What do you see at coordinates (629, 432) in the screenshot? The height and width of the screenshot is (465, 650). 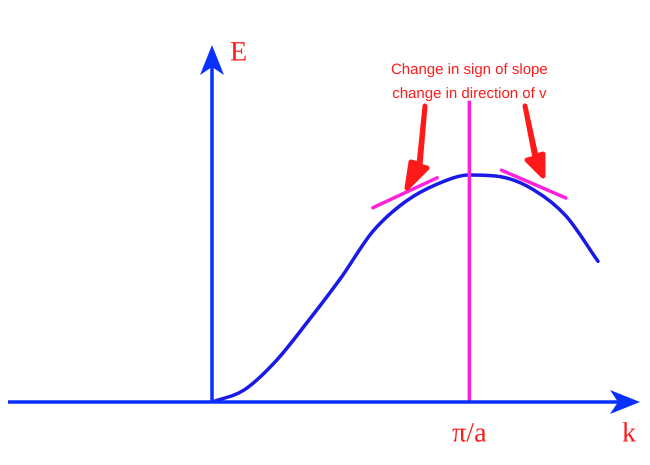 I see `x-axis-title: k` at bounding box center [629, 432].